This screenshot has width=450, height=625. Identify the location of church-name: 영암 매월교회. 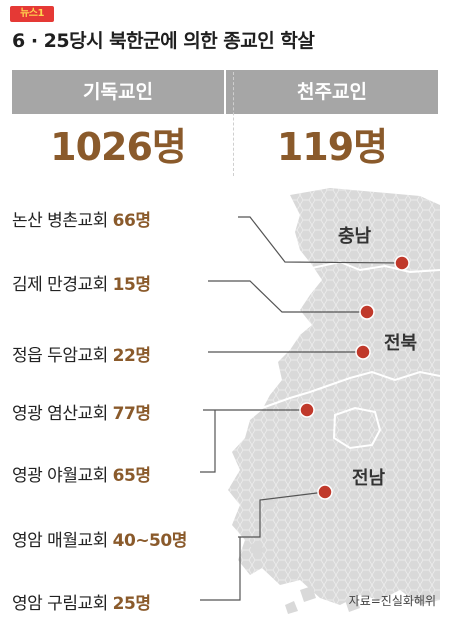
(60, 541).